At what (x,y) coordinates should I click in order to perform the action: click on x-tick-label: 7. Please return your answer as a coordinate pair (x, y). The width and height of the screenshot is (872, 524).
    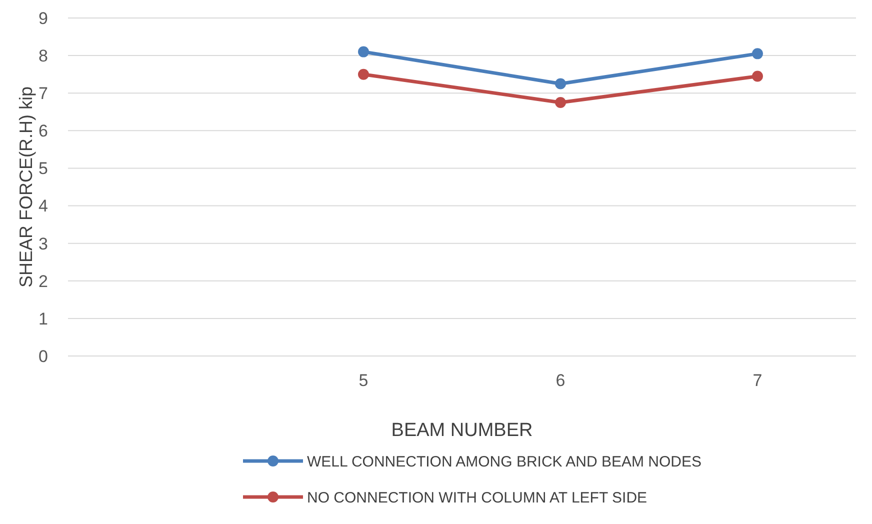
    Looking at the image, I should click on (757, 380).